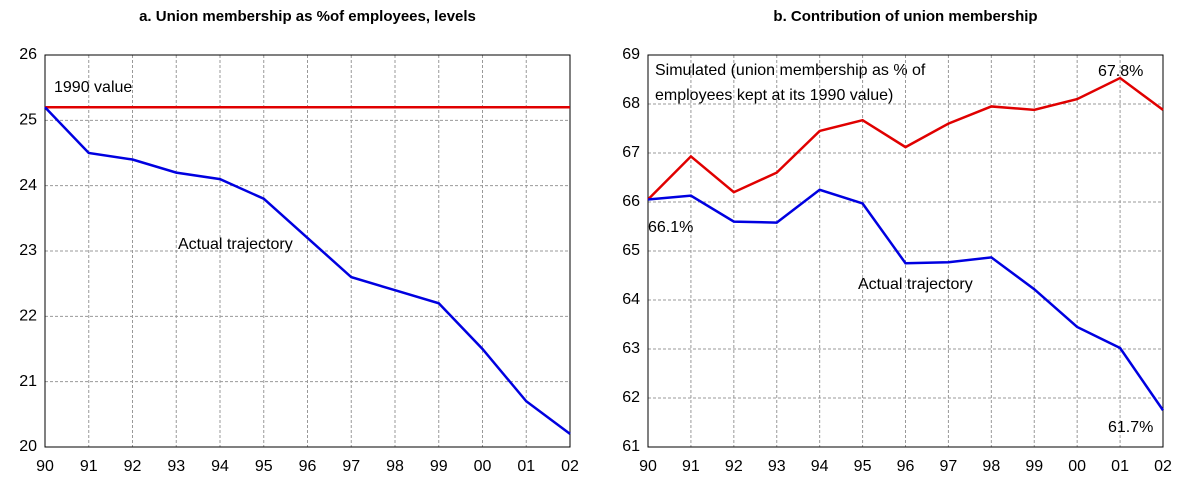 Image resolution: width=1189 pixels, height=483 pixels. Describe the element at coordinates (905, 16) in the screenshot. I see `chart-title: b. Contribution of union membership` at that location.